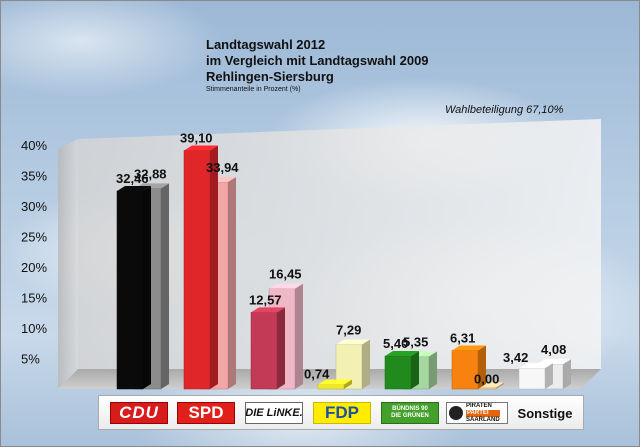 This screenshot has height=448, width=640. I want to click on fdp-logo: FDP, so click(342, 413).